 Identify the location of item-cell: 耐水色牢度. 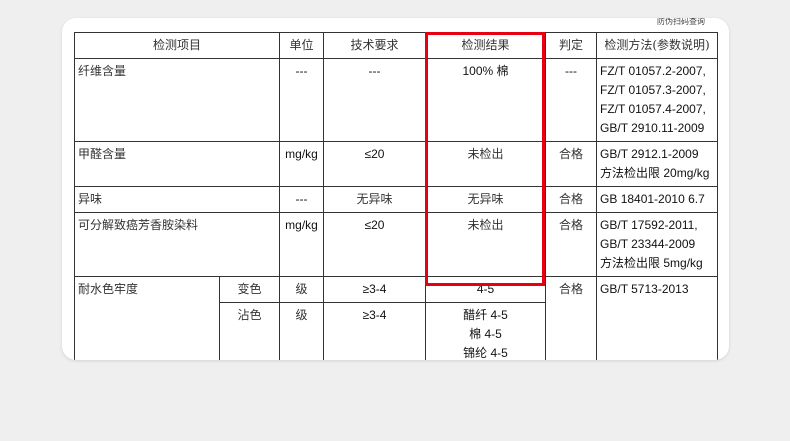
(147, 318).